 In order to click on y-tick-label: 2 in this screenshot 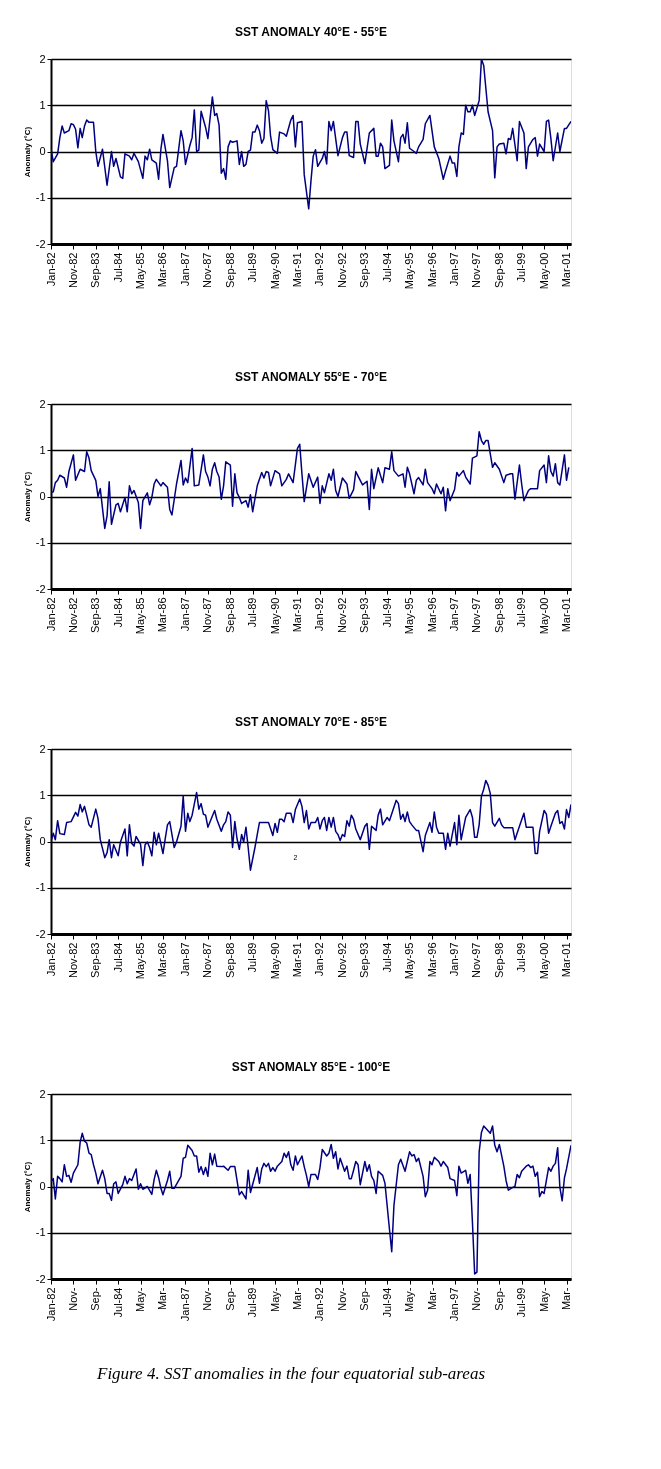, I will do `click(42, 403)`.